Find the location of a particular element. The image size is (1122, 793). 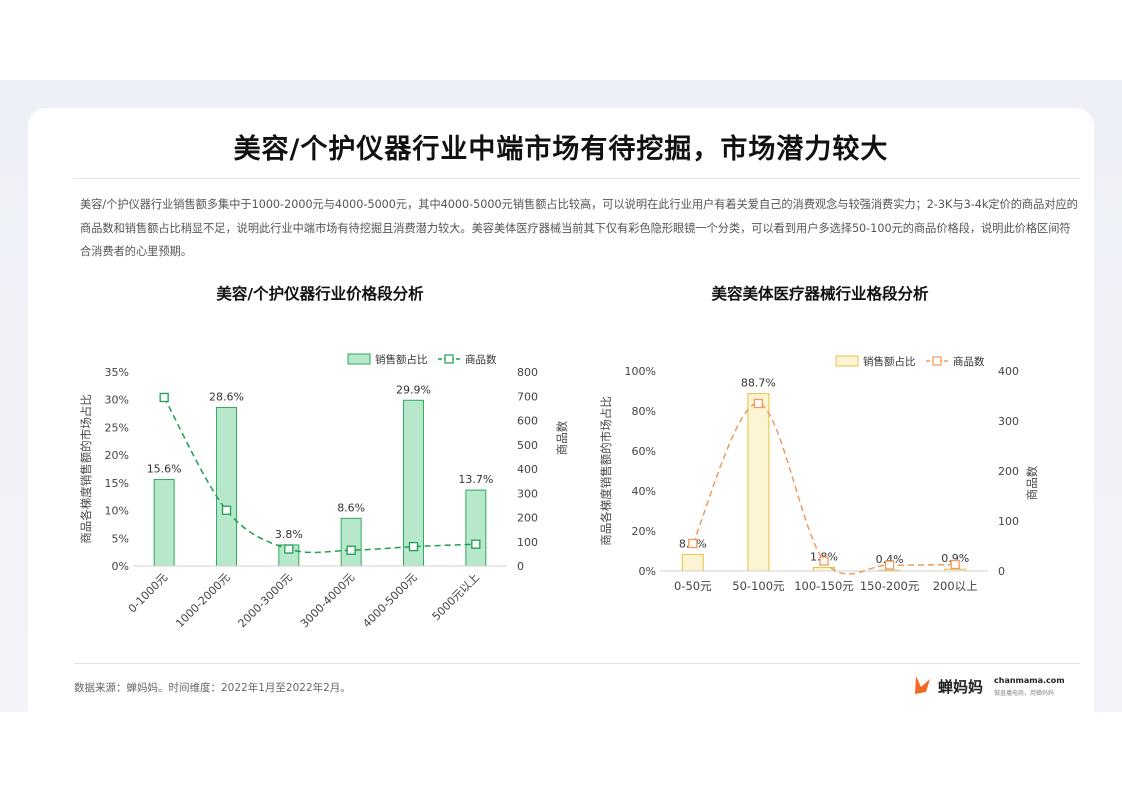

y-tick-label: 35% is located at coordinates (117, 372).